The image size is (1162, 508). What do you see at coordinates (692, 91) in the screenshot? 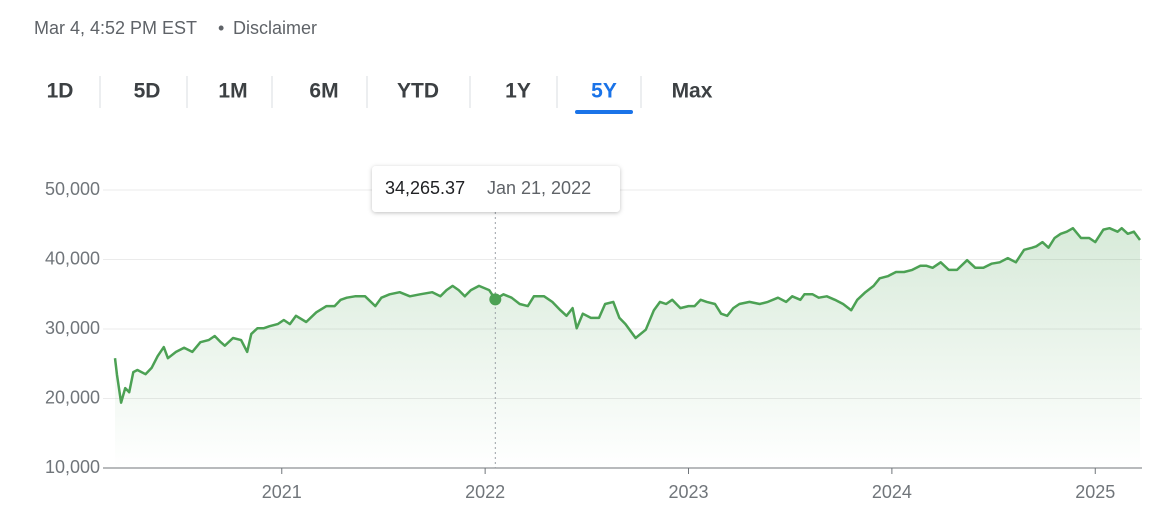
I see `range-tab: Max` at bounding box center [692, 91].